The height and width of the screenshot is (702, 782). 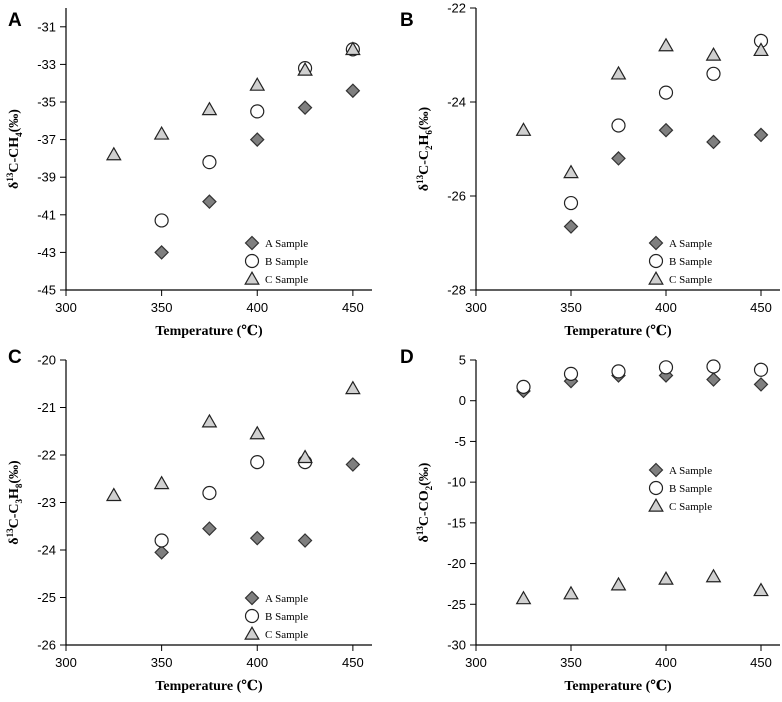 What do you see at coordinates (46, 177) in the screenshot?
I see `y-tick-label: -39` at bounding box center [46, 177].